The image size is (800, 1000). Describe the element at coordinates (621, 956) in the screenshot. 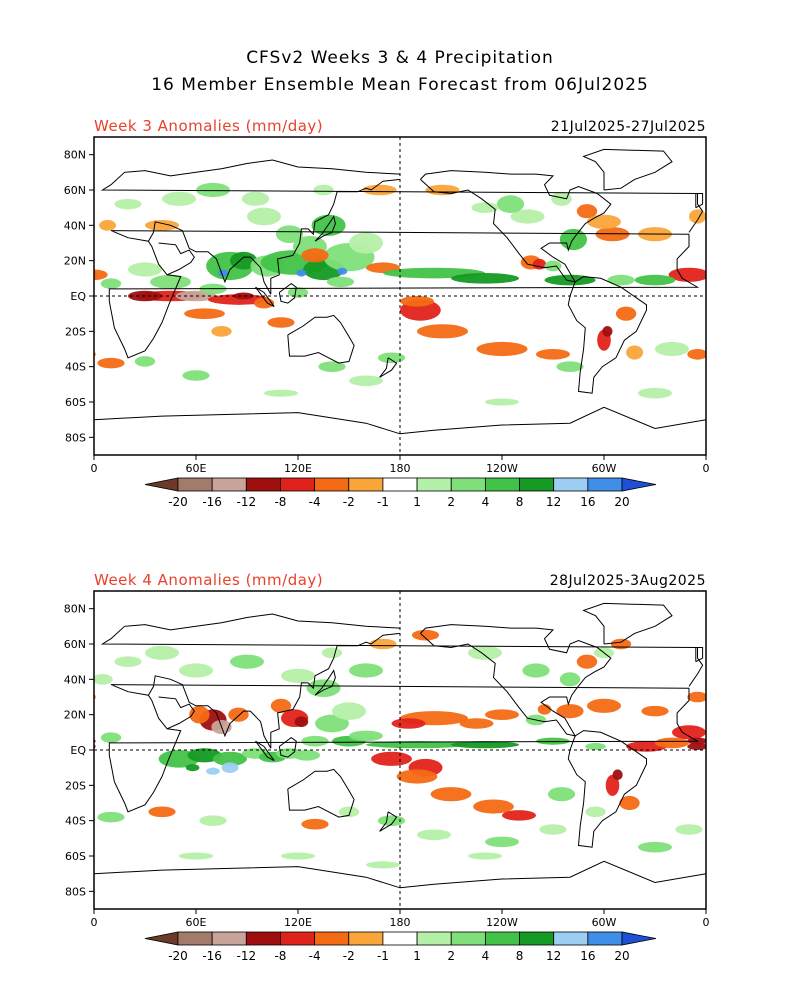

I see `colorbar-label: 20` at that location.